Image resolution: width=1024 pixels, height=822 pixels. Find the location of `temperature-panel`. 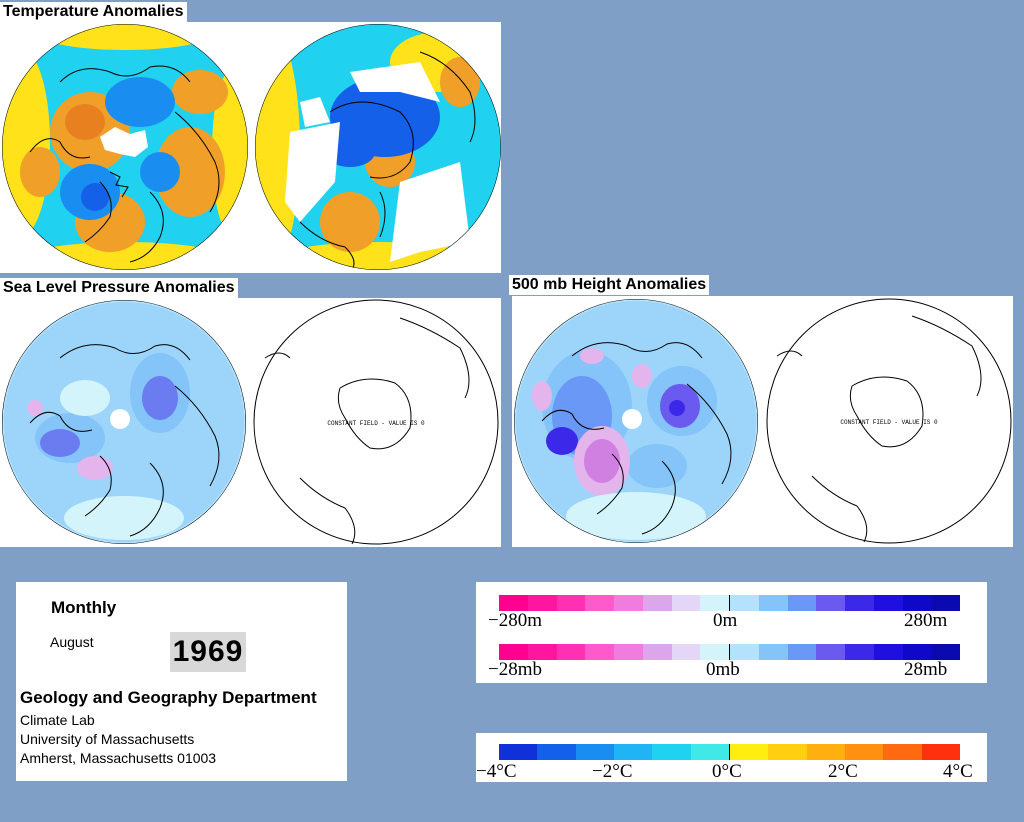

temperature-panel is located at coordinates (250, 147).